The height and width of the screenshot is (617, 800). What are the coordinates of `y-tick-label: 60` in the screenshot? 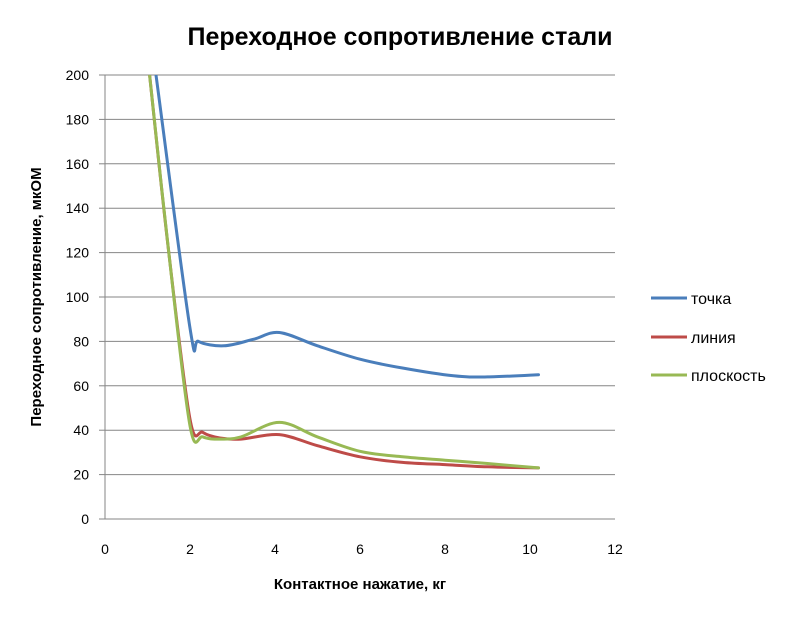 It's located at (81, 386).